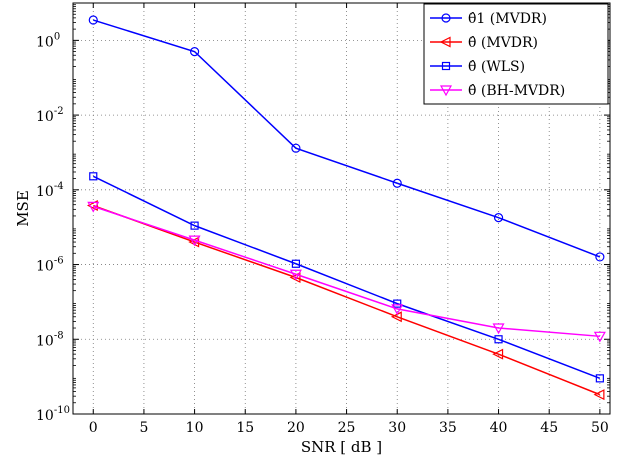 This screenshot has width=622, height=461. I want to click on y-tick-exponent: -2, so click(59, 111).